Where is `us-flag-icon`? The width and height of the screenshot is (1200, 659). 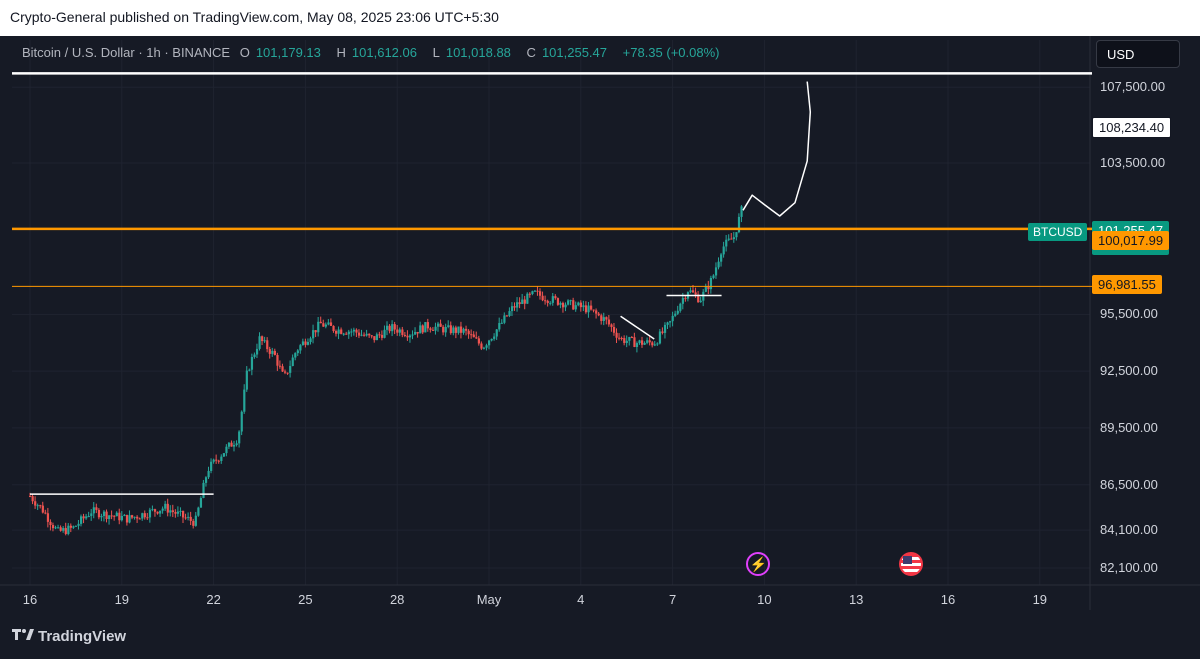
us-flag-icon is located at coordinates (911, 564).